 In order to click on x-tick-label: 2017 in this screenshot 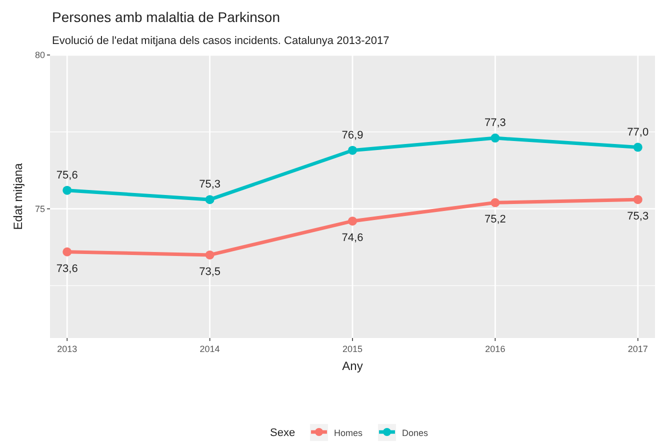, I will do `click(638, 349)`.